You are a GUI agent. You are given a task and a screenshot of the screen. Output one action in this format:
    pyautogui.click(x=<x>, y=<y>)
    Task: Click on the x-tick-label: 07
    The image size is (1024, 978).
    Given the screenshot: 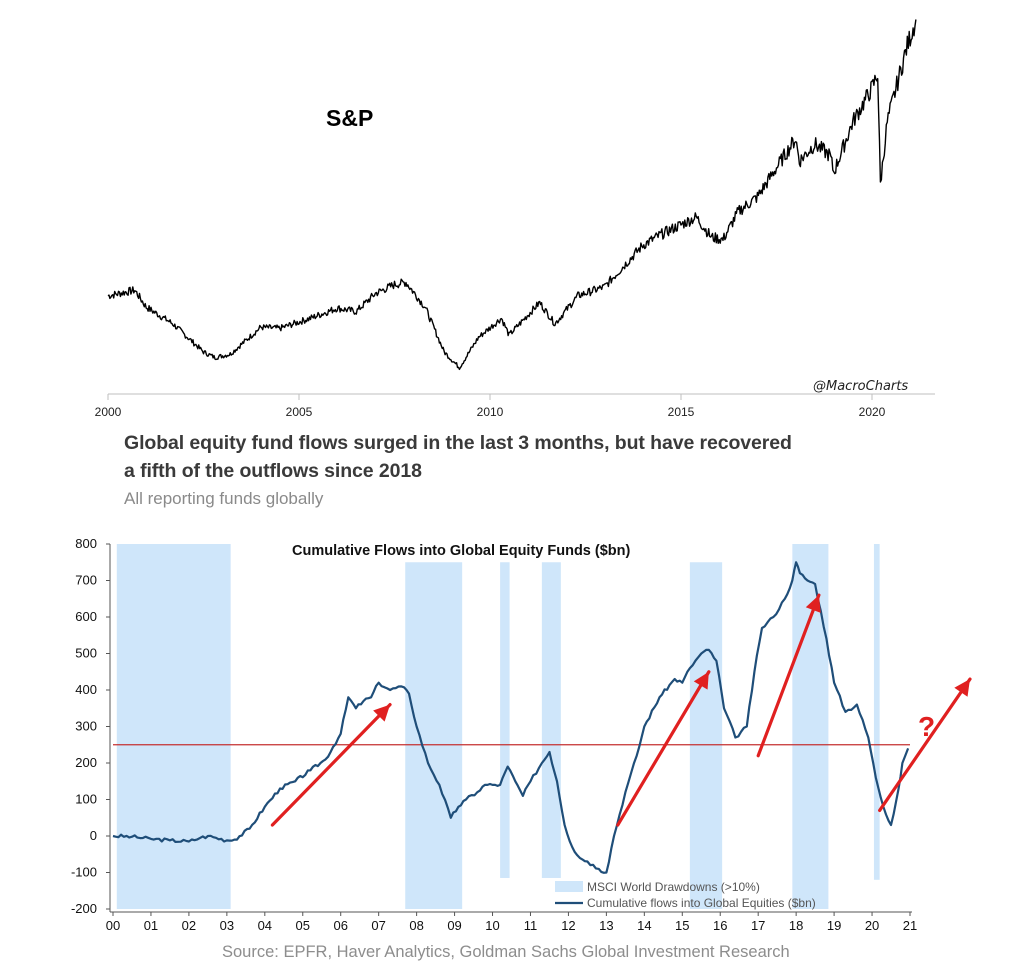 What is the action you would take?
    pyautogui.click(x=378, y=925)
    